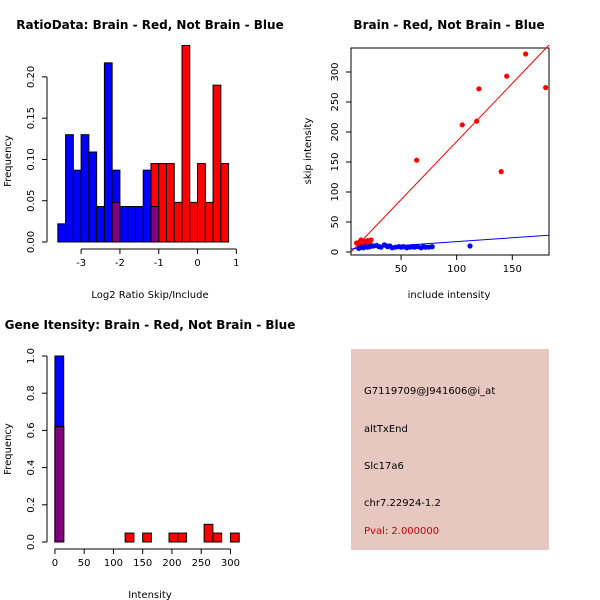 The width and height of the screenshot is (600, 600). What do you see at coordinates (31, 77) in the screenshot?
I see `y-tick-label: 0.20` at bounding box center [31, 77].